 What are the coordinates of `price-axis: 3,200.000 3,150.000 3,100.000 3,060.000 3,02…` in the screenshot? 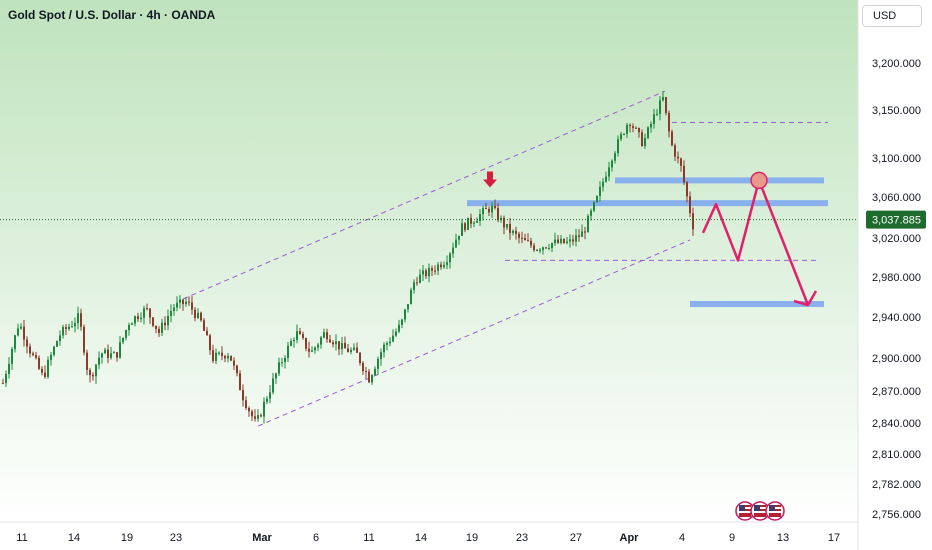 It's located at (896, 289).